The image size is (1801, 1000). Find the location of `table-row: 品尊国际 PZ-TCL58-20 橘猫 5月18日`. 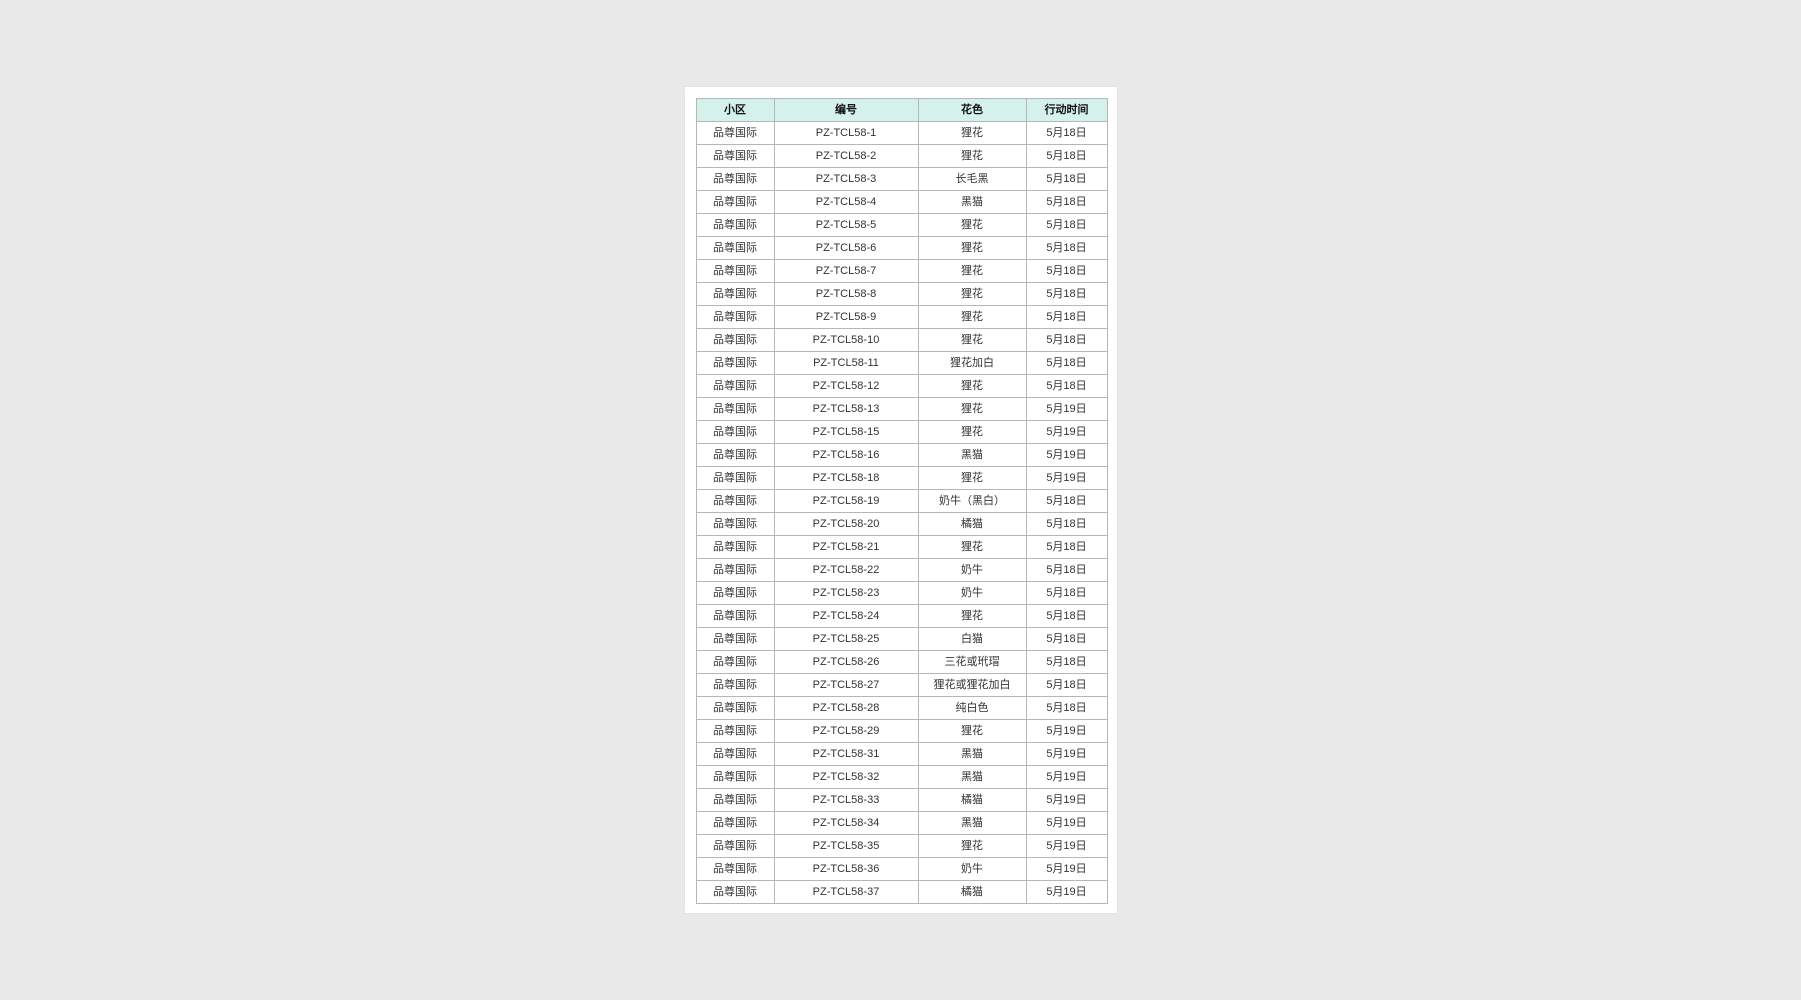

table-row: 品尊国际 PZ-TCL58-20 橘猫 5月18日 is located at coordinates (901, 524).